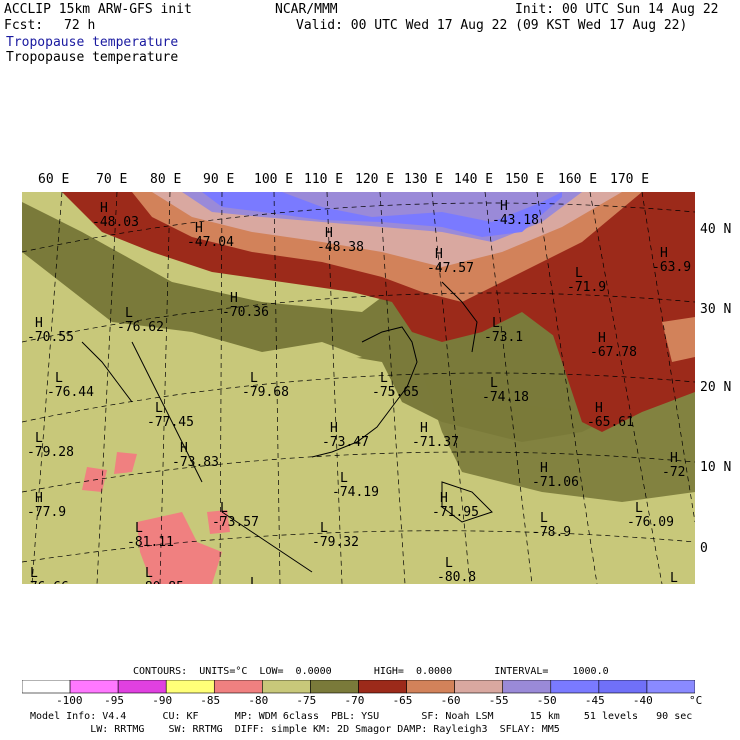 The height and width of the screenshot is (740, 740). I want to click on extremum-value: -48.38, so click(340, 247).